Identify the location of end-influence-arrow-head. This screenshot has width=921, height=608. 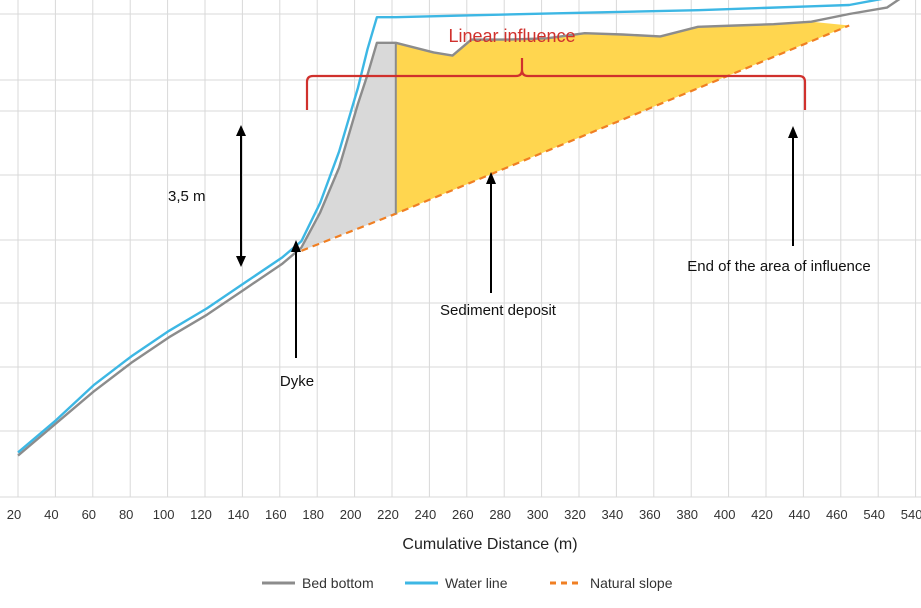
(793, 132).